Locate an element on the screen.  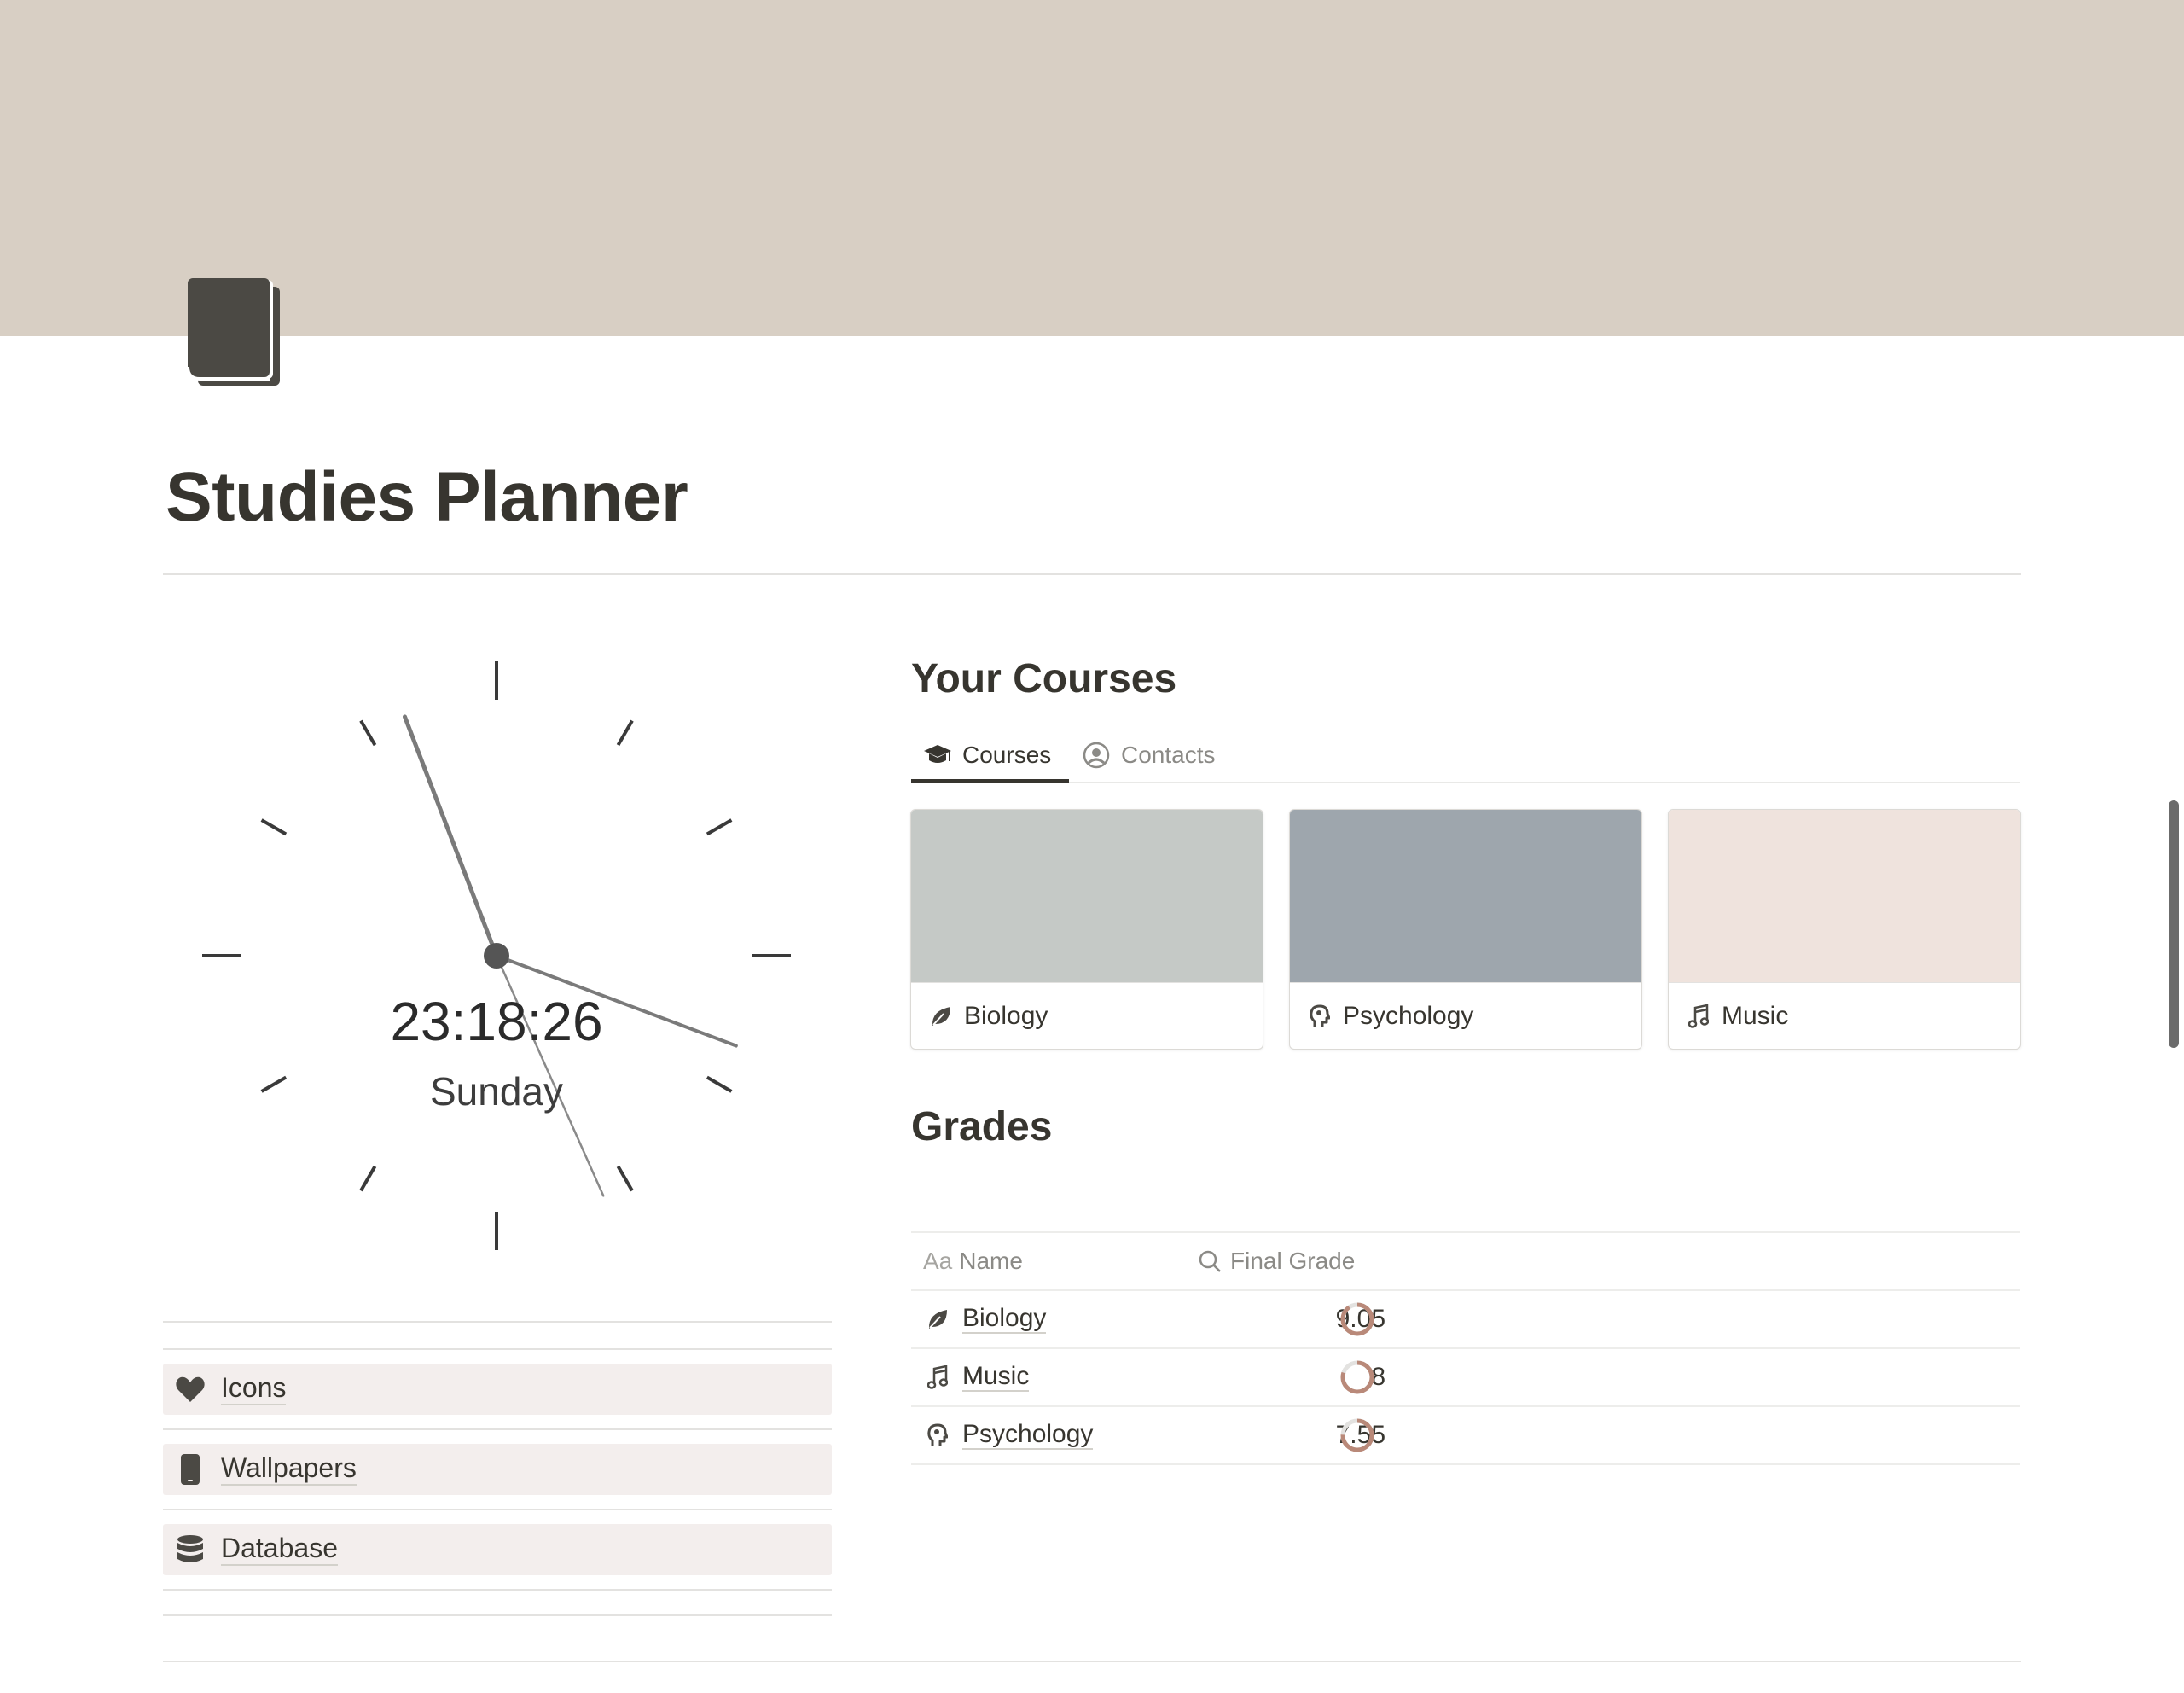
phone-icon is located at coordinates (190, 1469).